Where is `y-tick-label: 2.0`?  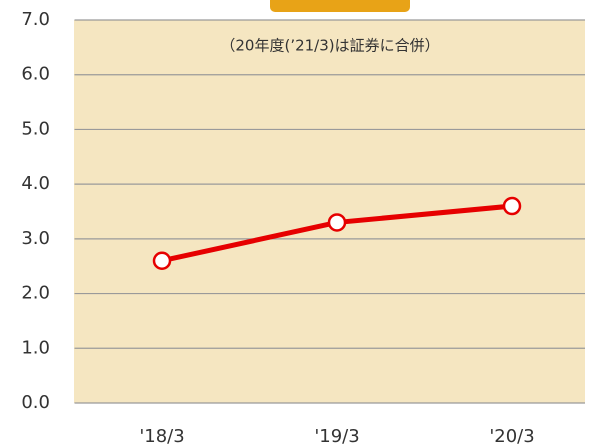
y-tick-label: 2.0 is located at coordinates (35, 293).